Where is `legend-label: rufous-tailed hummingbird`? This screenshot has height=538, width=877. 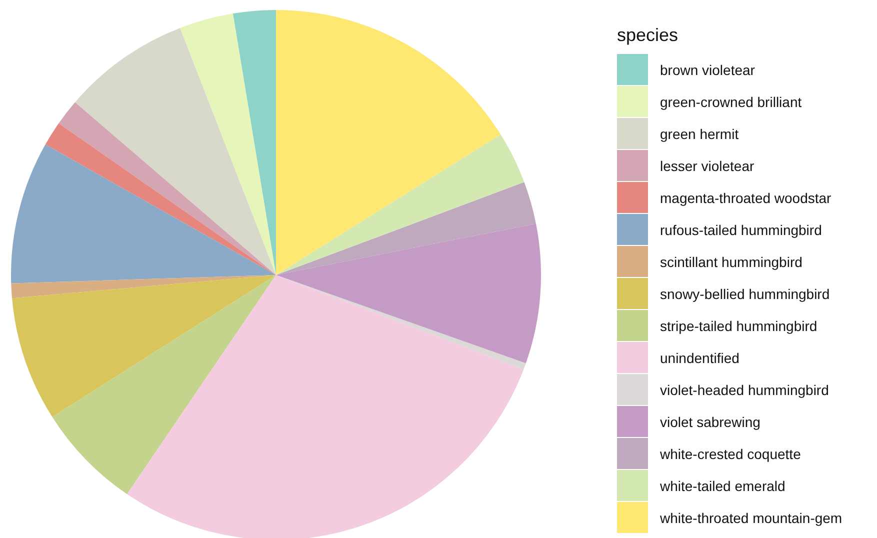 legend-label: rufous-tailed hummingbird is located at coordinates (741, 230).